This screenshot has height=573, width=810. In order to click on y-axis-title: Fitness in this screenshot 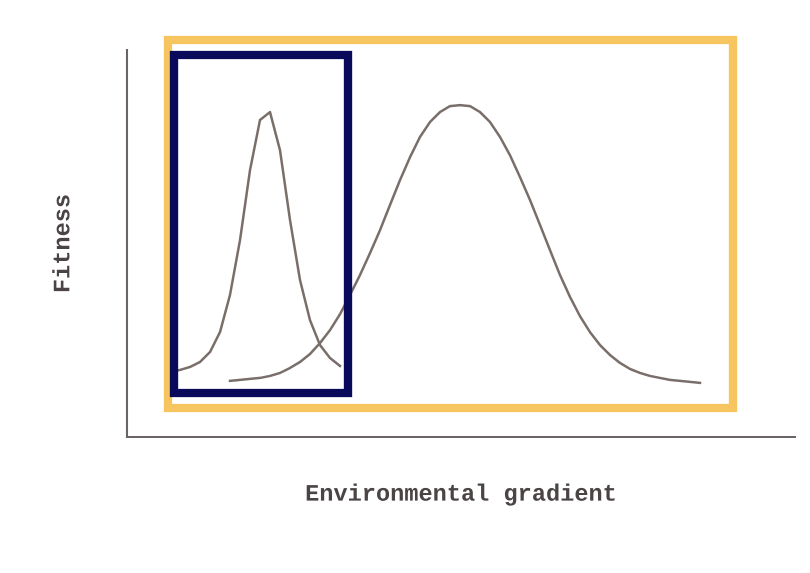, I will do `click(61, 243)`.